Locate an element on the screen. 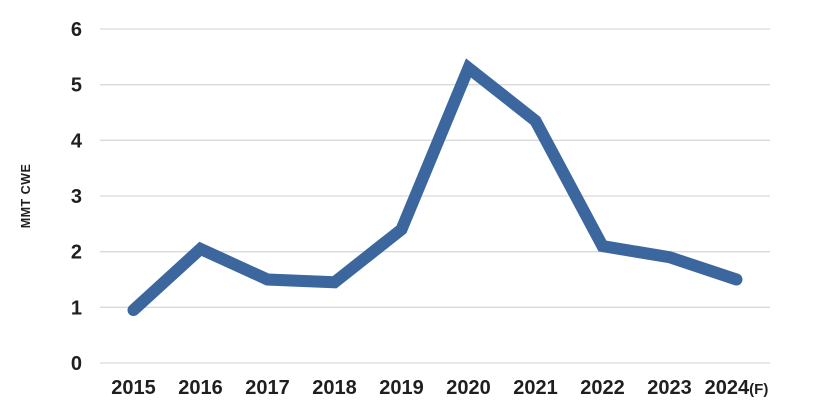 Image resolution: width=820 pixels, height=406 pixels. x-tick-label: 2016 is located at coordinates (200, 388).